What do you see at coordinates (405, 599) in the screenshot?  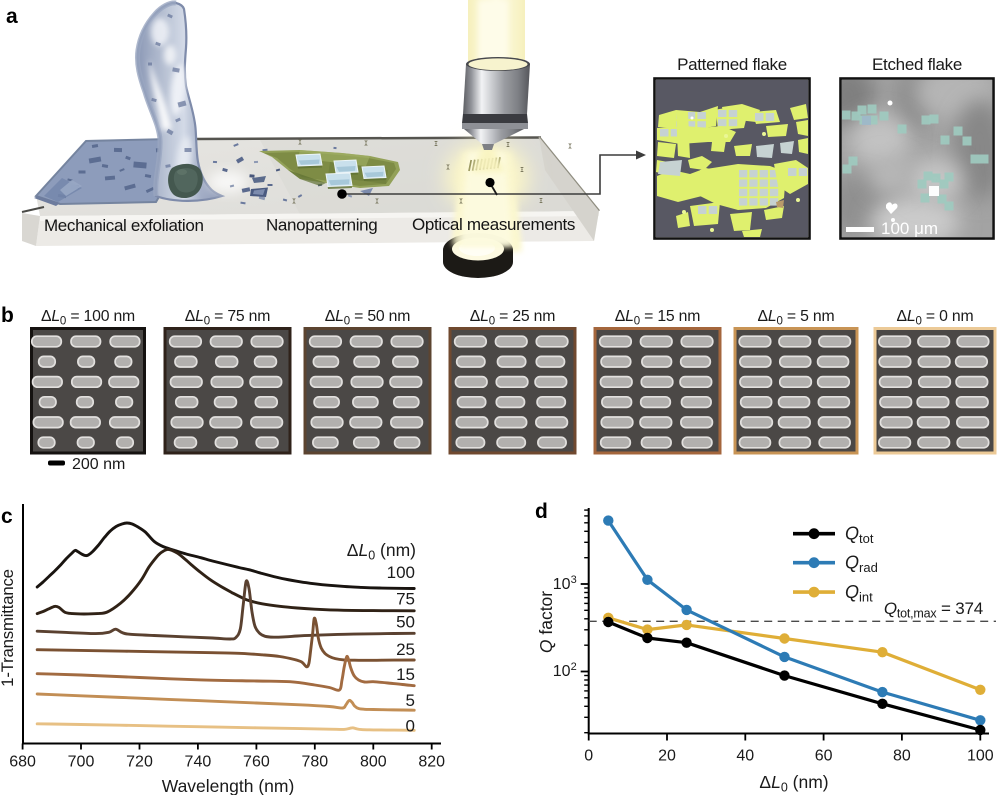 I see `svg-text: 75` at bounding box center [405, 599].